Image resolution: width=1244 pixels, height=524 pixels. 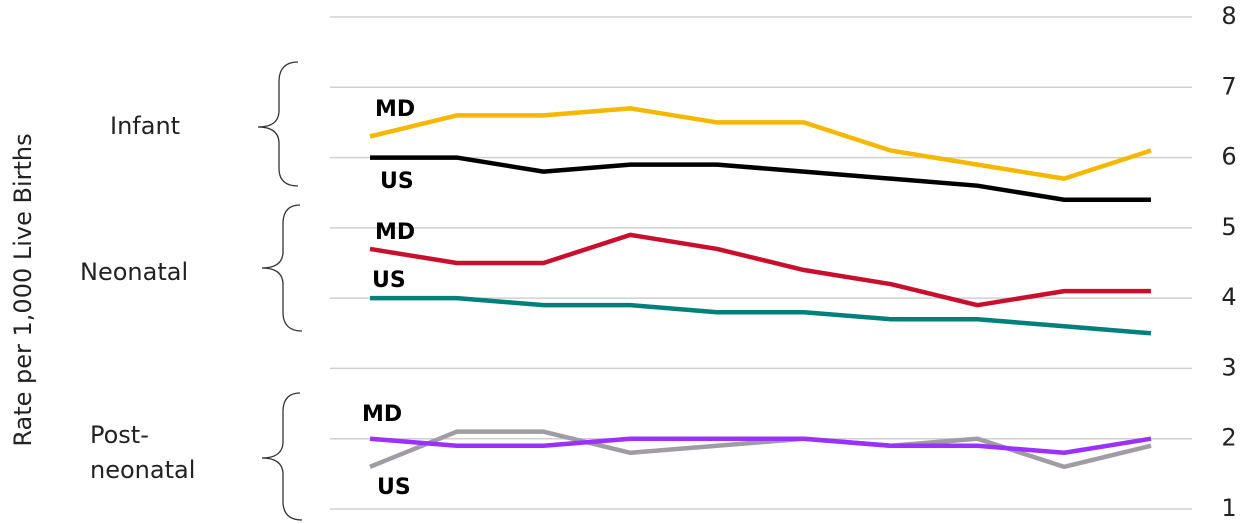 What do you see at coordinates (145, 126) in the screenshot?
I see `group-label: Infant` at bounding box center [145, 126].